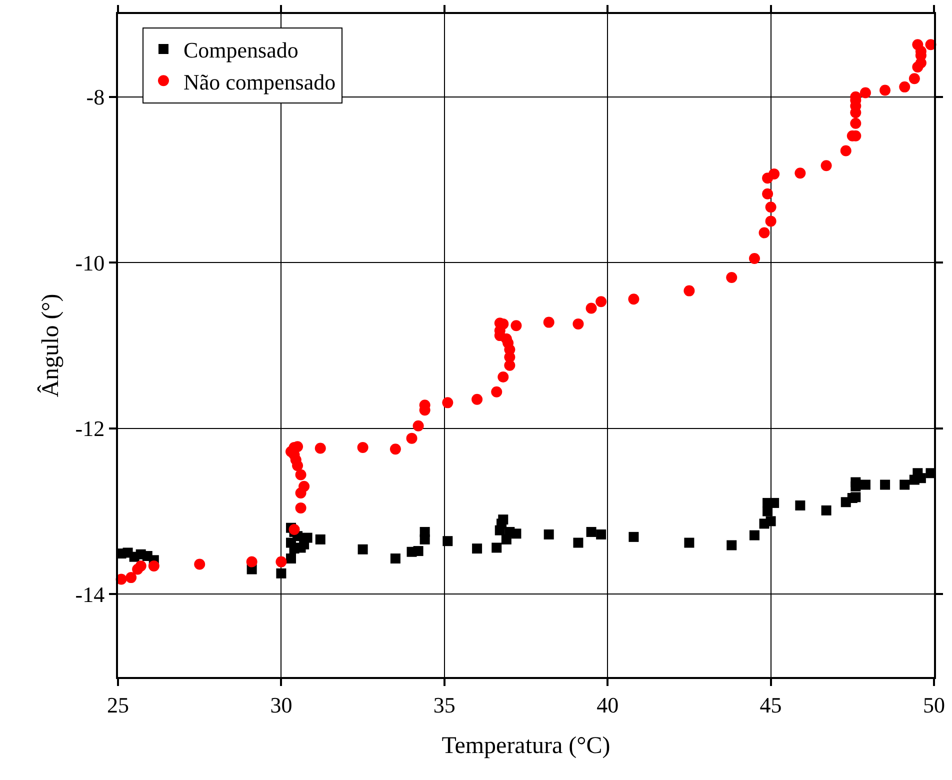  Describe the element at coordinates (240, 50) in the screenshot. I see `legend-label: Compensado` at that location.